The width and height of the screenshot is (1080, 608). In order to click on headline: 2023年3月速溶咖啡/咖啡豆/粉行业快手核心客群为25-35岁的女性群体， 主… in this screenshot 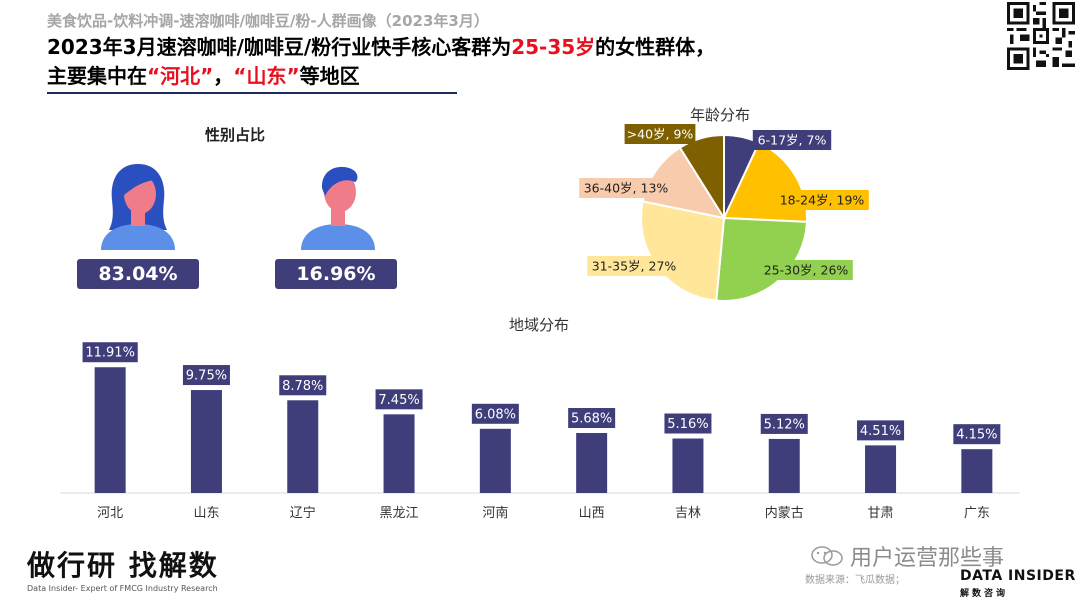, I will do `click(381, 62)`.